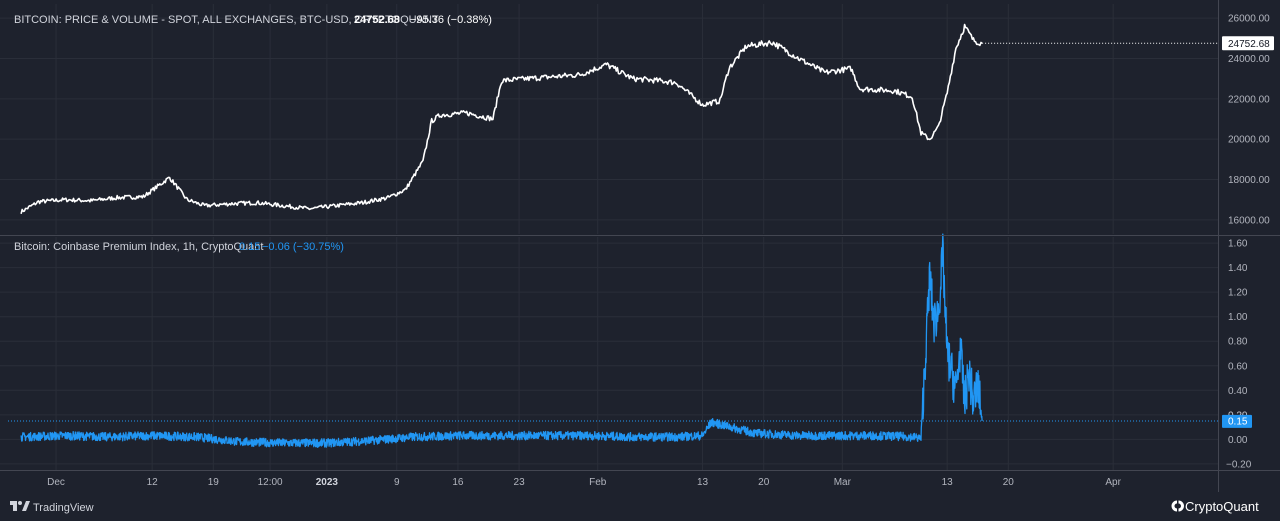 The width and height of the screenshot is (1280, 521). I want to click on premium-y-tick-label: 0.80, so click(1238, 342).